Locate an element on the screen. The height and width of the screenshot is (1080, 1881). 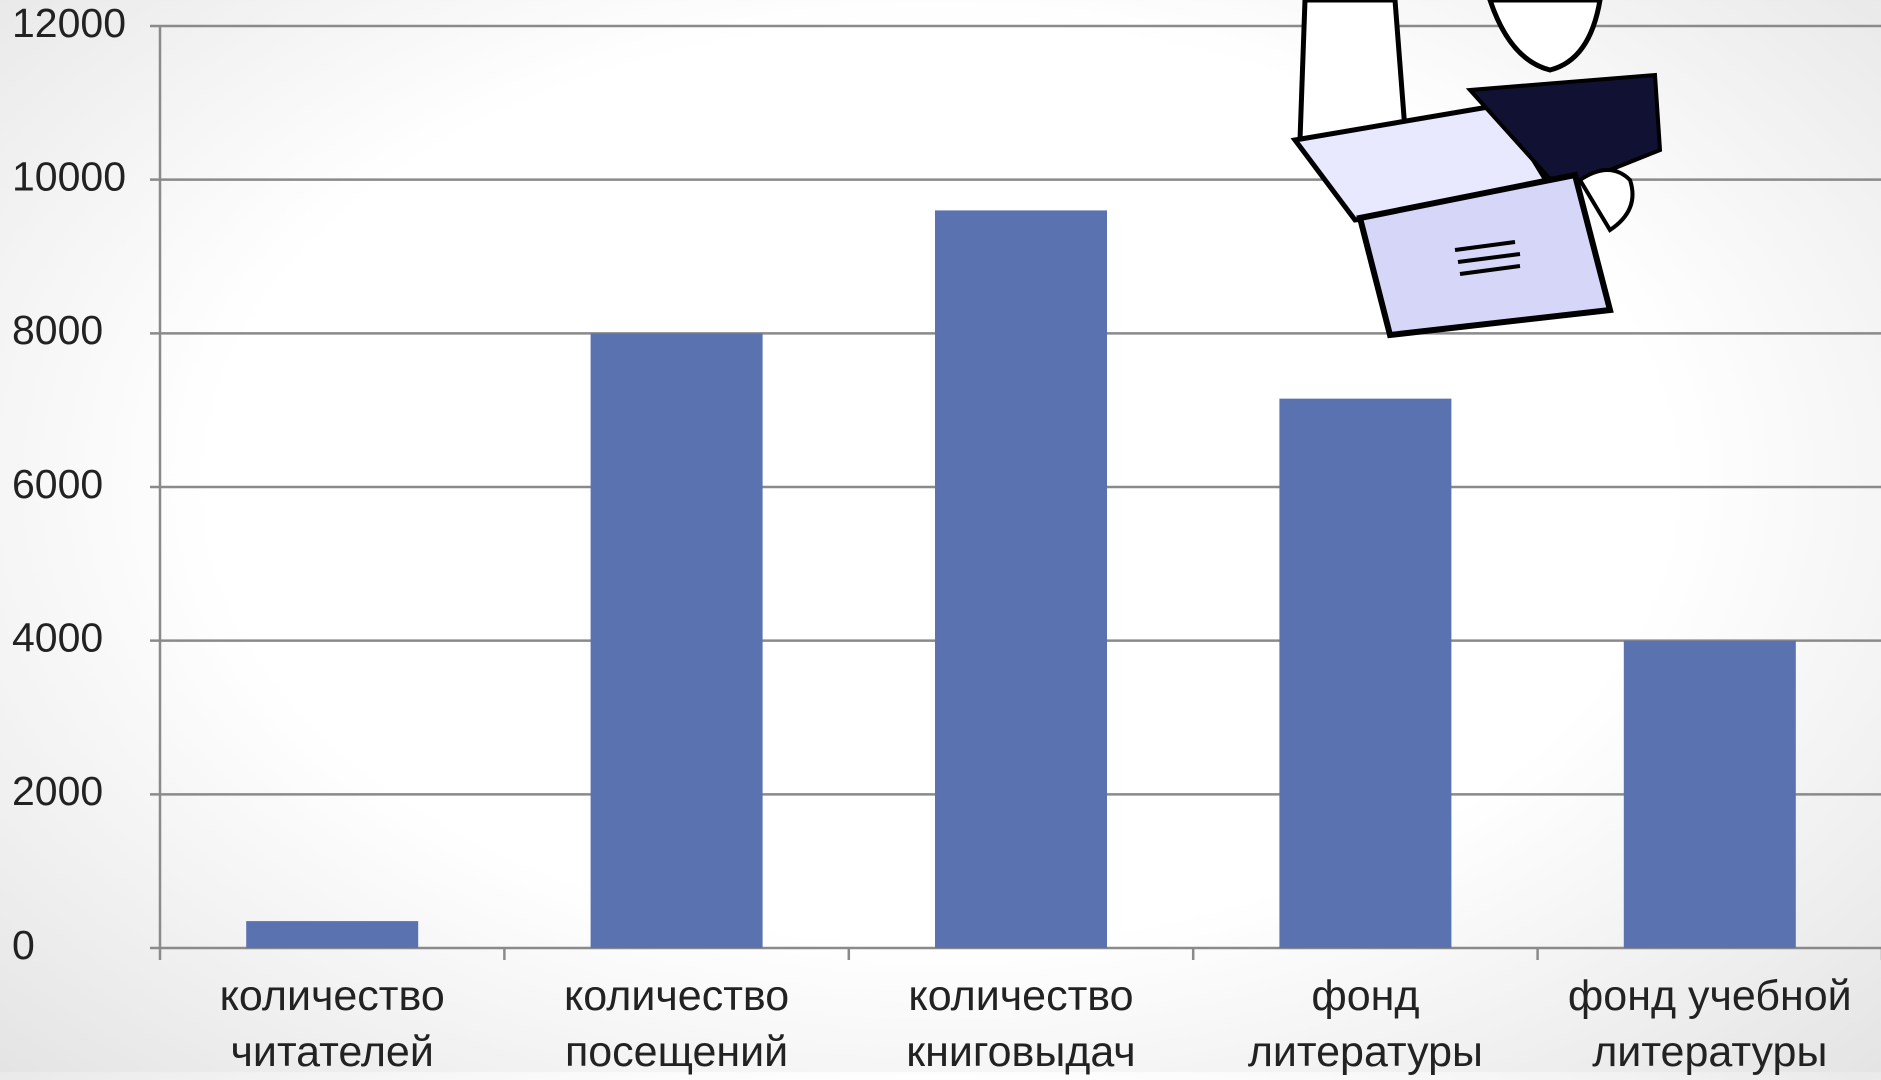
y-tick-label: 6000 is located at coordinates (57, 484).